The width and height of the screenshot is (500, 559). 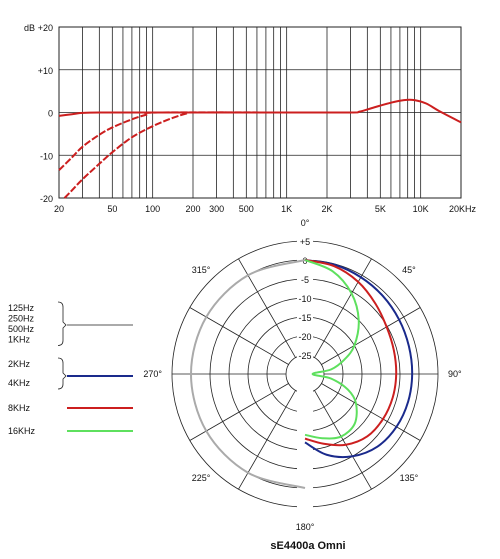 I want to click on angle-label: 225°, so click(x=201, y=478).